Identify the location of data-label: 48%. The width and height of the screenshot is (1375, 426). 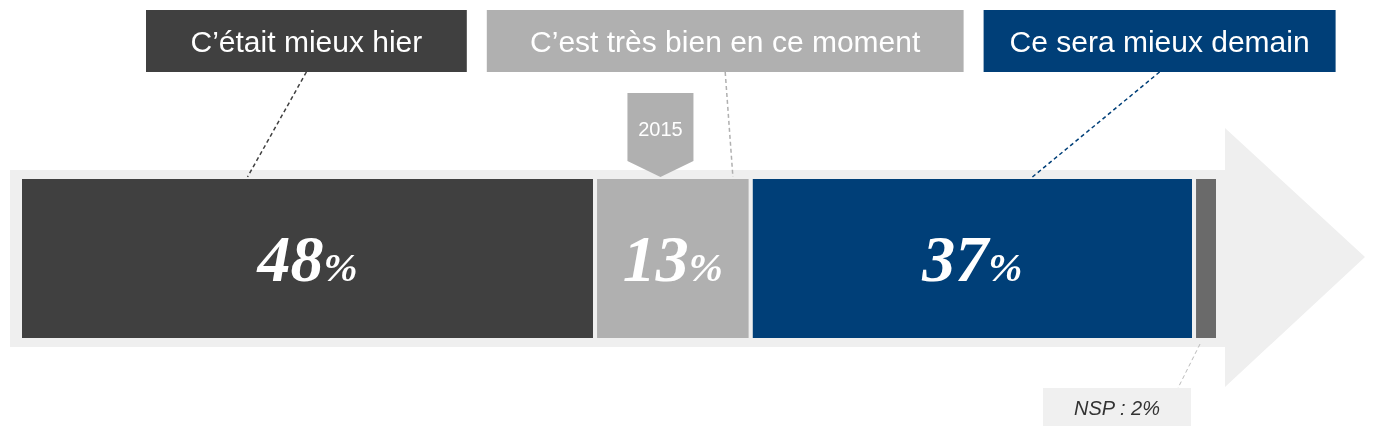
(306, 258).